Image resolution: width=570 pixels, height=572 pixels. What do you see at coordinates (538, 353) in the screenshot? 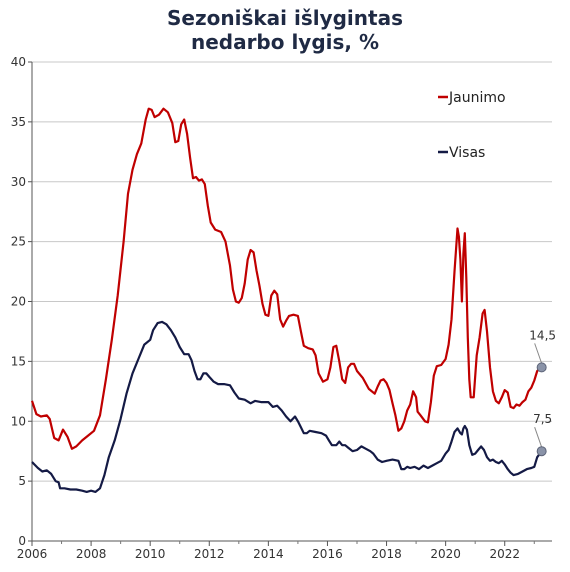
I see `end-leader-jaunimo` at bounding box center [538, 353].